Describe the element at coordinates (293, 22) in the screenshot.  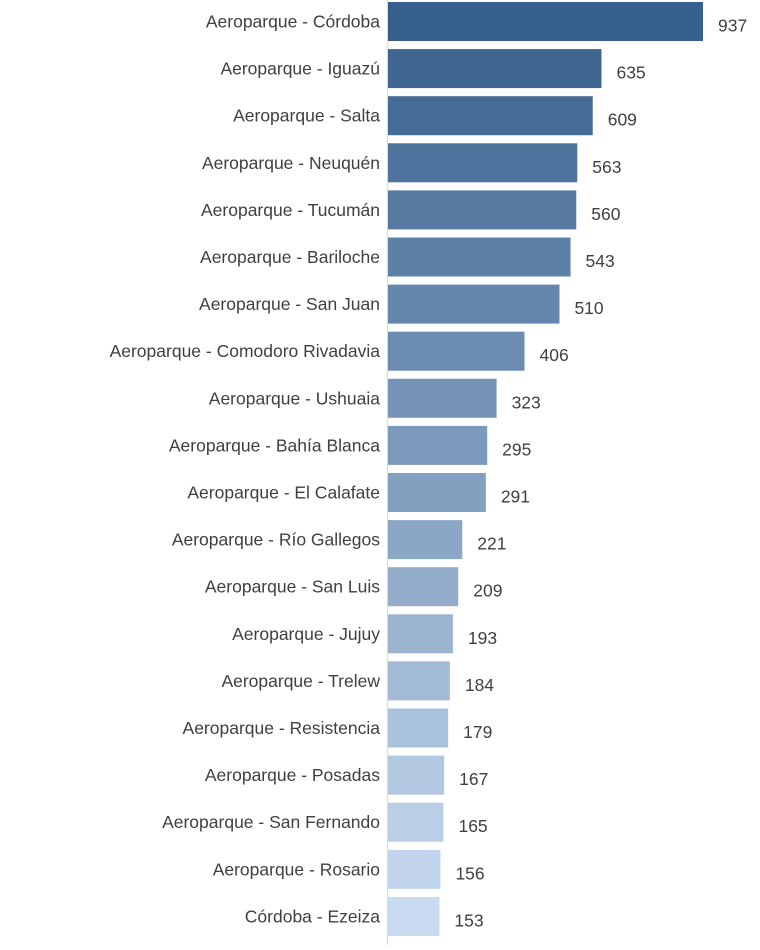
I see `category-label: Aeroparque - Córdoba` at that location.